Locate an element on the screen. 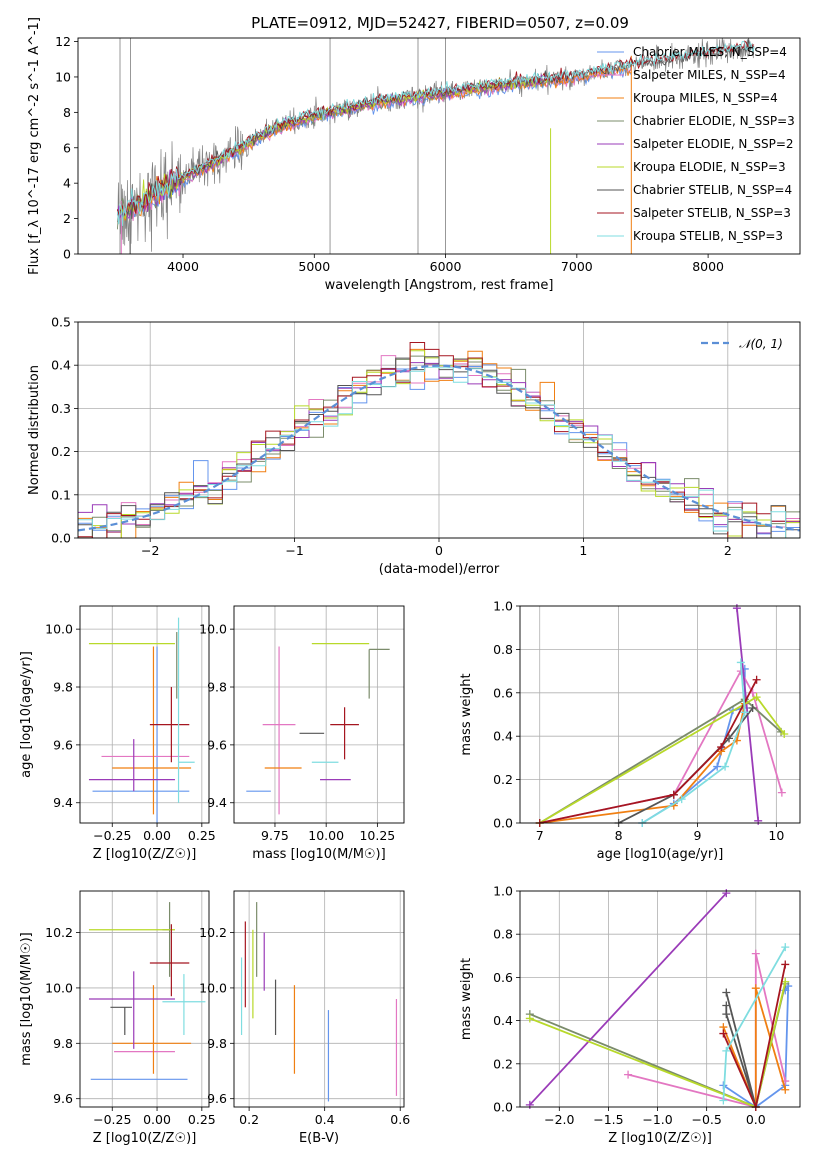 This screenshot has height=1170, width=819. x-tick-label: 0.6 is located at coordinates (400, 1119).